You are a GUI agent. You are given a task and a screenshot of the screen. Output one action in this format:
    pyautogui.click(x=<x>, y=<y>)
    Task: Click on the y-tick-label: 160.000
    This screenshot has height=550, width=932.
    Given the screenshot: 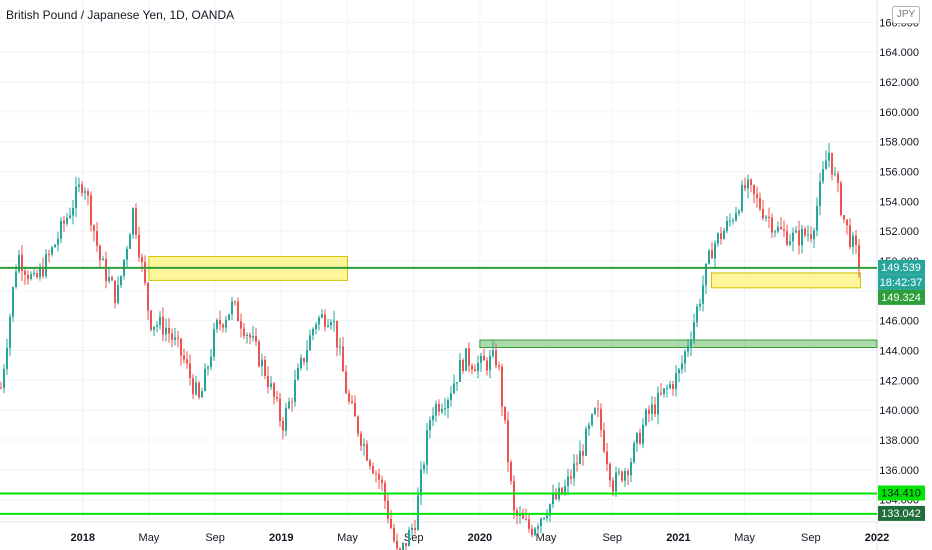 What is the action you would take?
    pyautogui.click(x=899, y=113)
    